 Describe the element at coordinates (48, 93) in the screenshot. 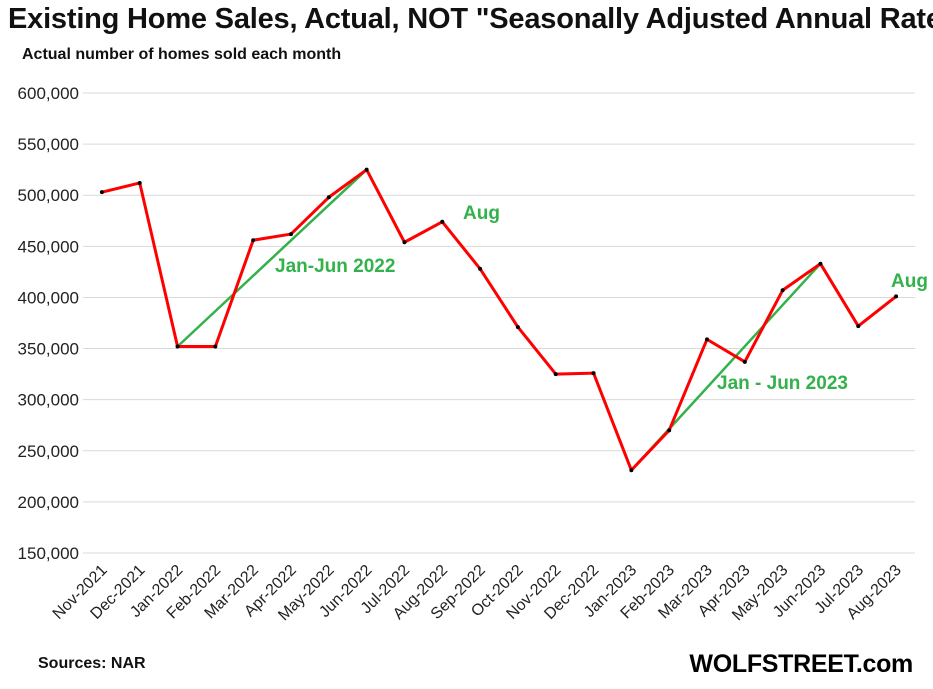

I see `y-tick-label: 600,000` at that location.